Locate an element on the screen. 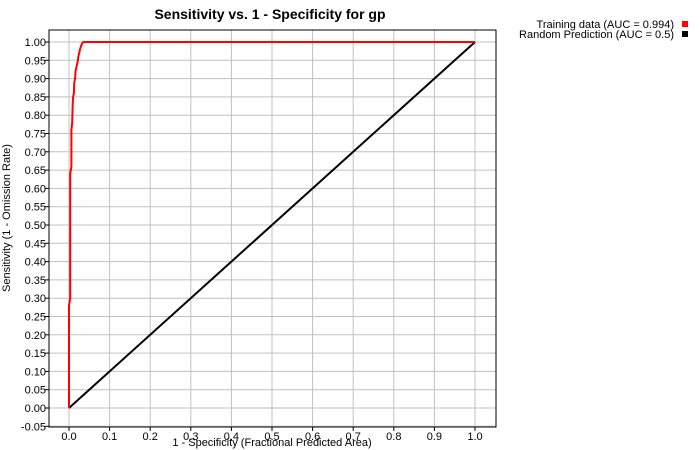 Image resolution: width=700 pixels, height=450 pixels. y-tick-label: 0.90 is located at coordinates (35, 80).